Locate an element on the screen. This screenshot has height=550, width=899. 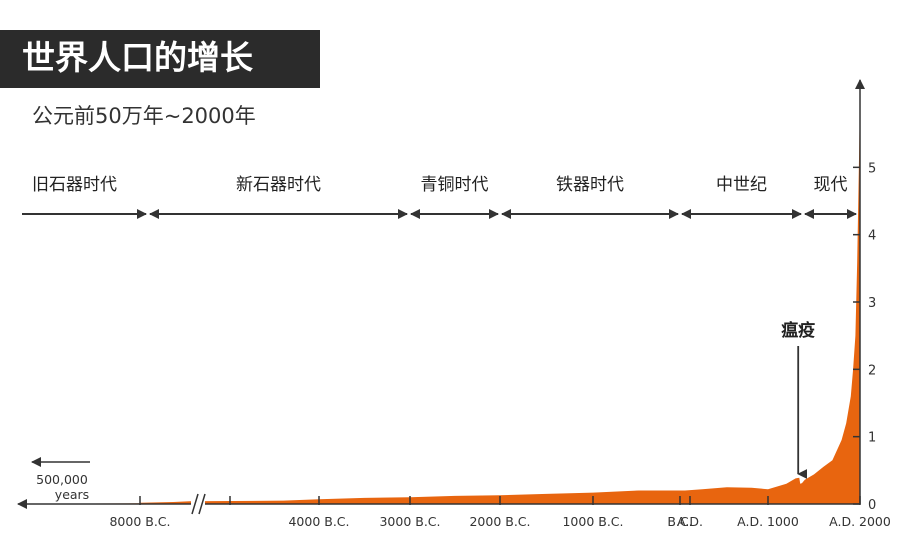
period-label: 青铜时代 is located at coordinates (455, 185).